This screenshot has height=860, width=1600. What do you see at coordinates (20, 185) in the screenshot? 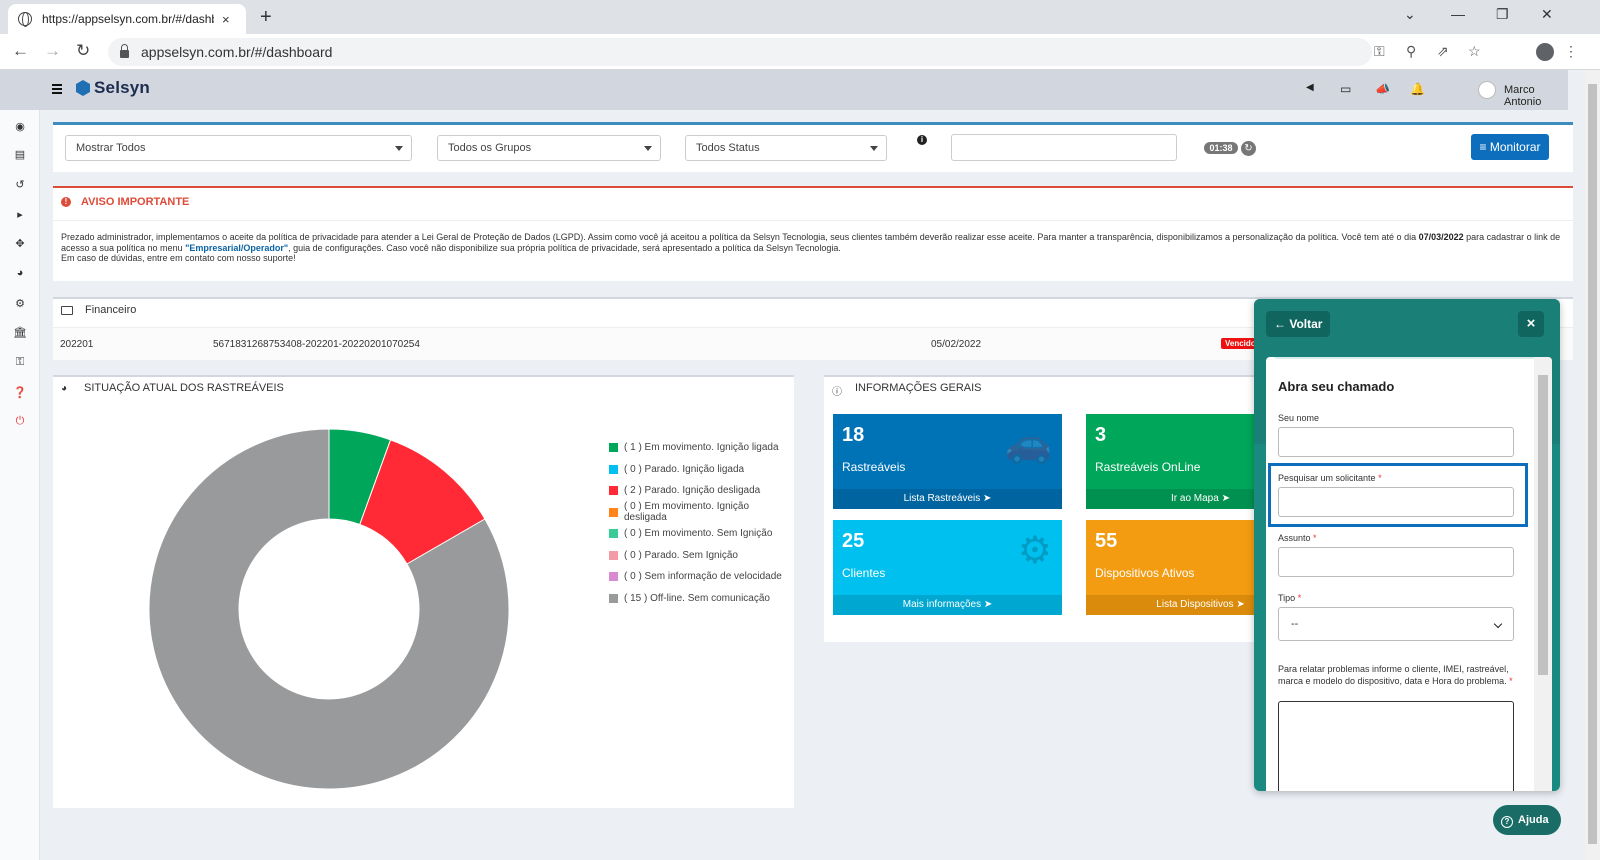
I see `history-icon: ↺` at bounding box center [20, 185].